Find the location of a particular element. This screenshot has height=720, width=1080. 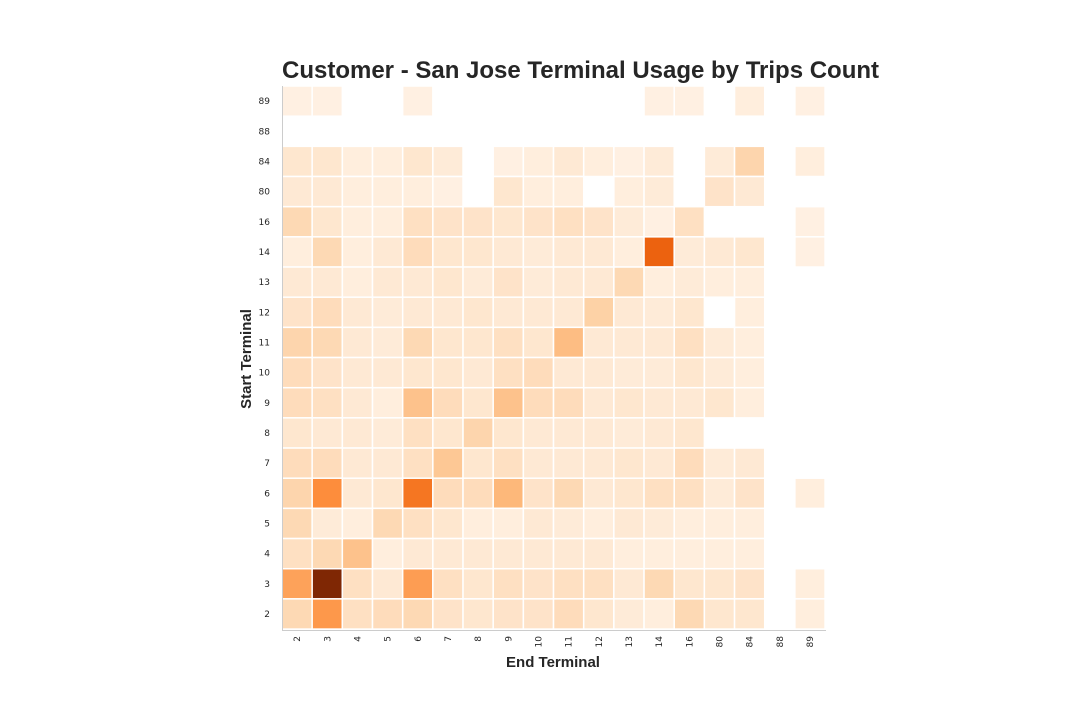

y-tick-label: 16 is located at coordinates (265, 223).